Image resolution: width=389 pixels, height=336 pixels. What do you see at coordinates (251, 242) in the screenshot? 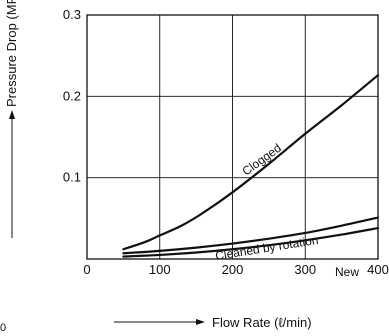
I see `new-curve` at bounding box center [251, 242].